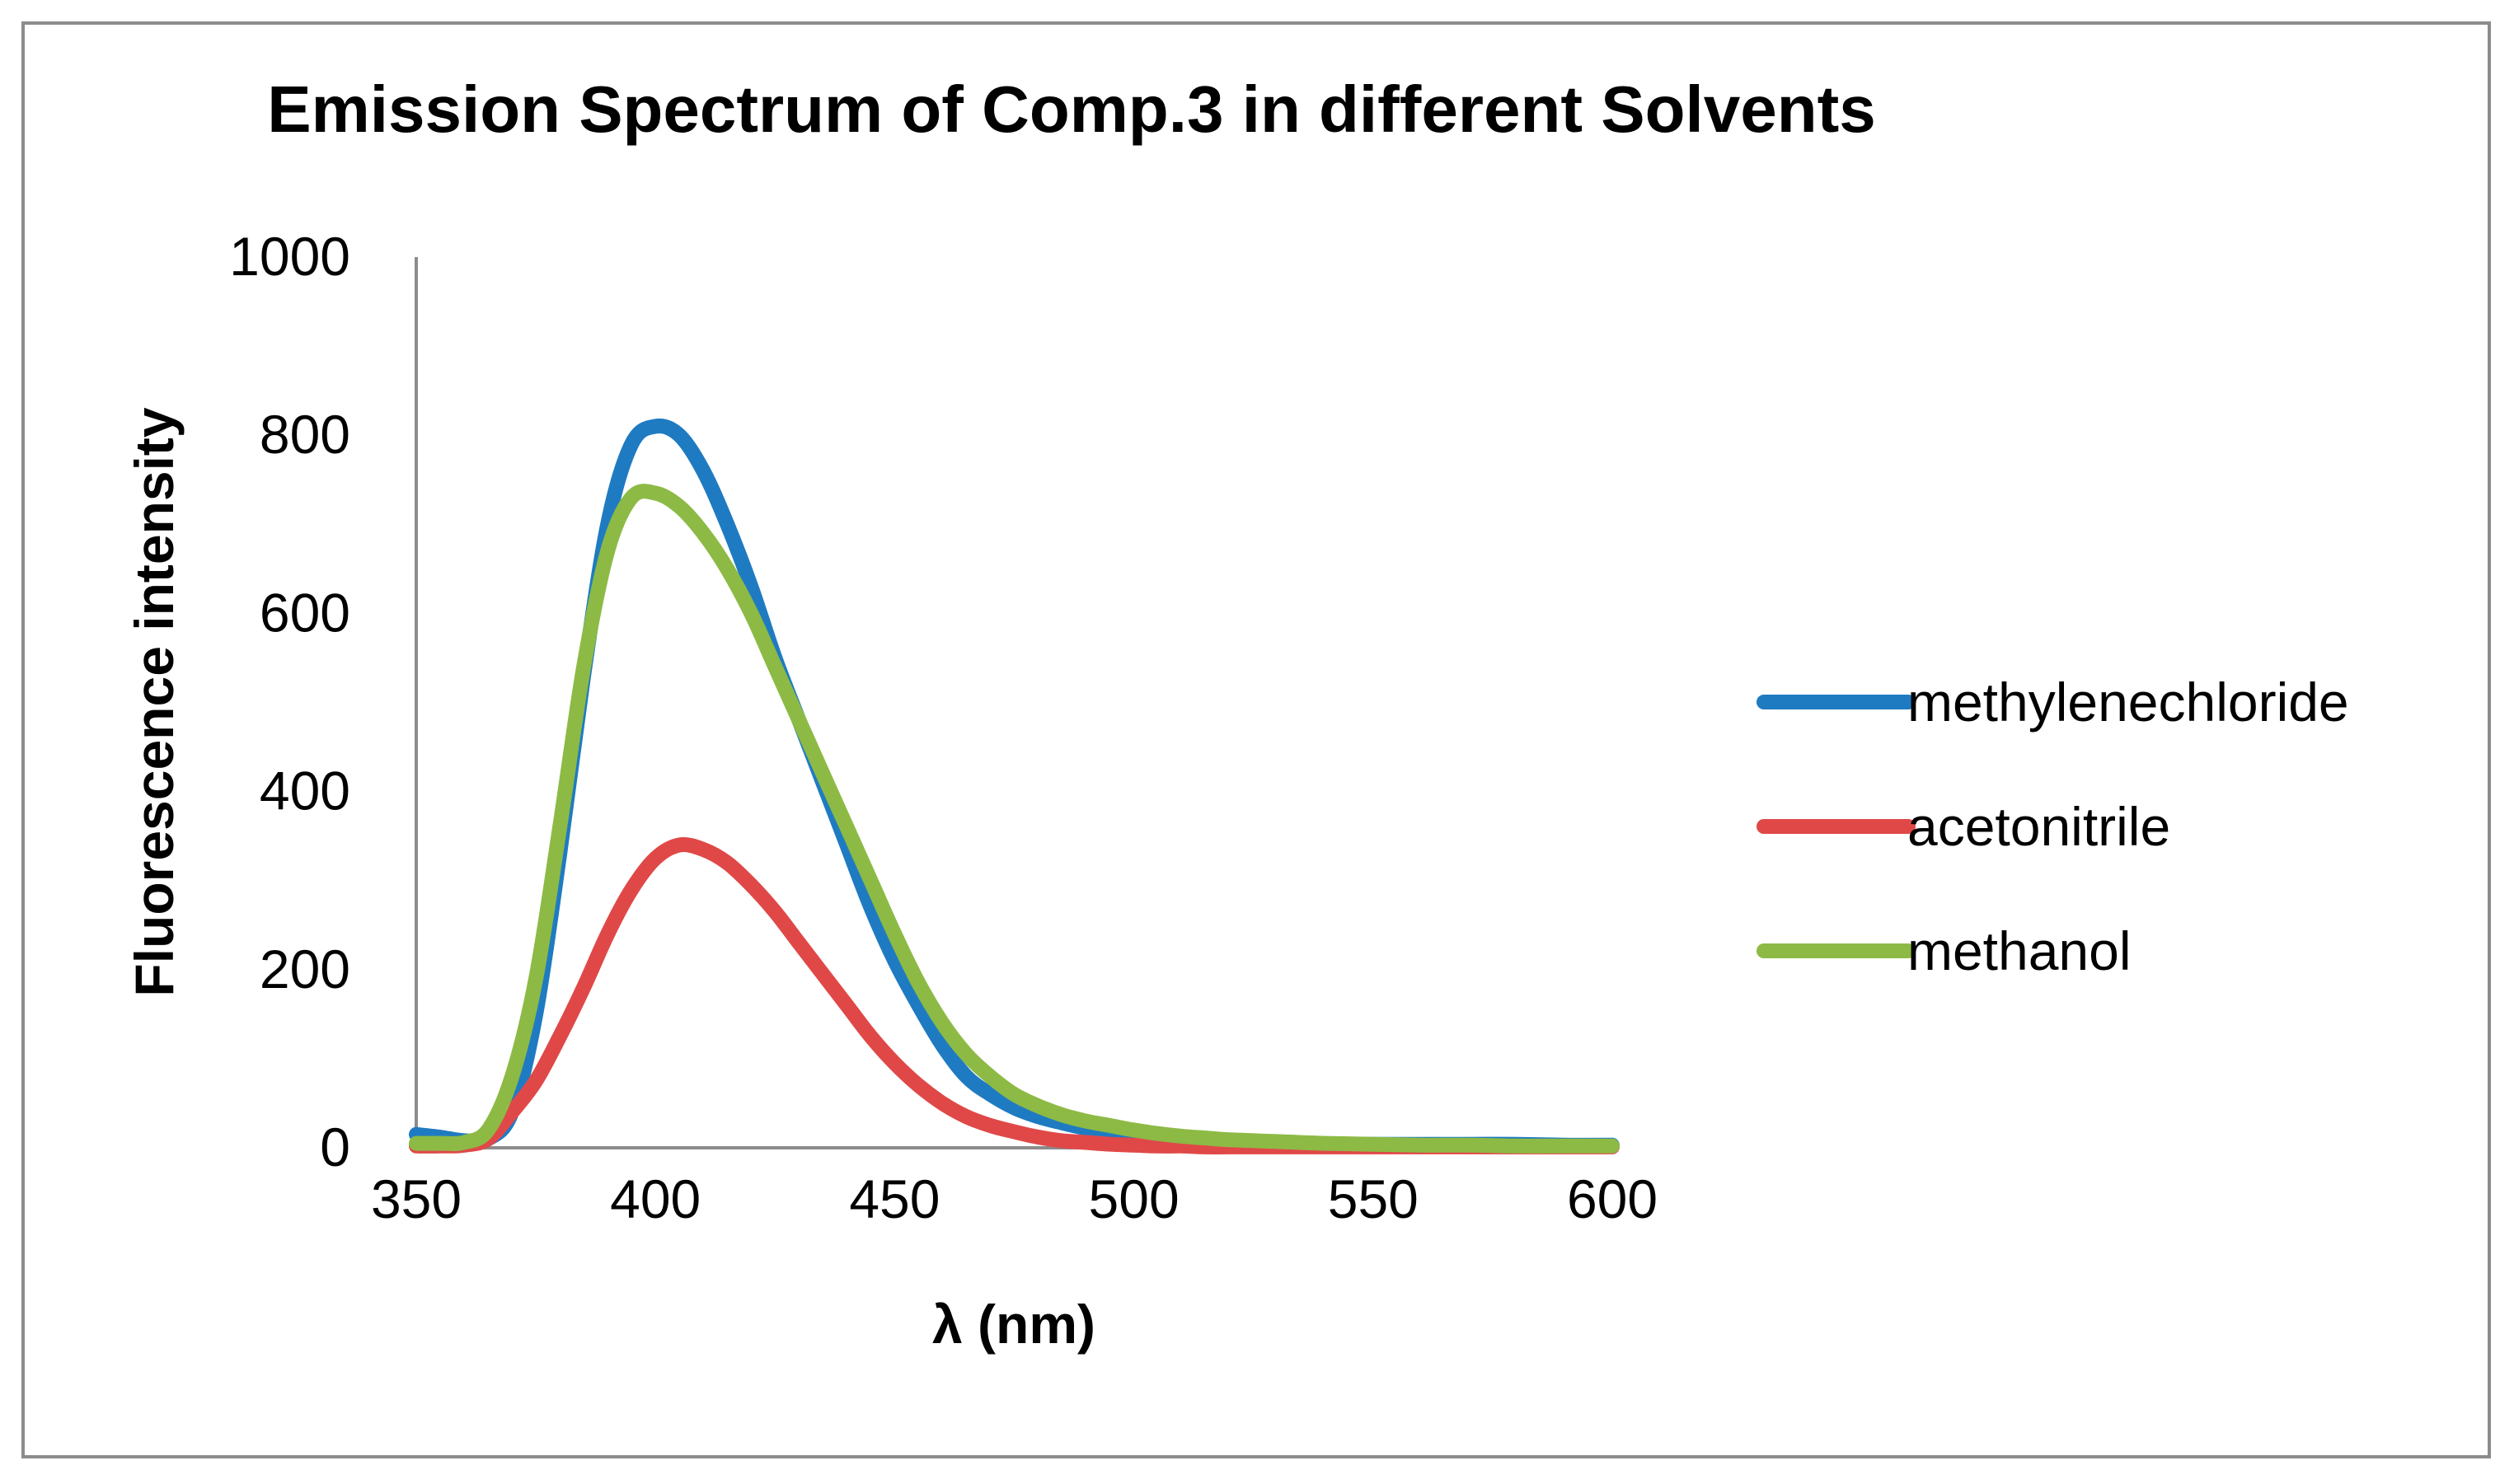 The image size is (2514, 1484). Describe the element at coordinates (305, 435) in the screenshot. I see `y-tick-label: 800` at that location.